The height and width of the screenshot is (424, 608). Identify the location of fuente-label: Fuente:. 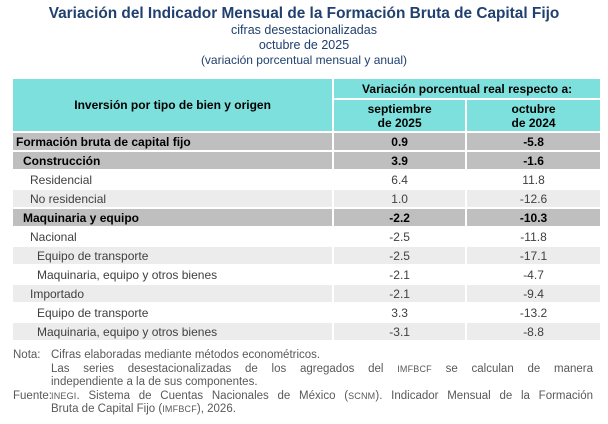
(32, 395).